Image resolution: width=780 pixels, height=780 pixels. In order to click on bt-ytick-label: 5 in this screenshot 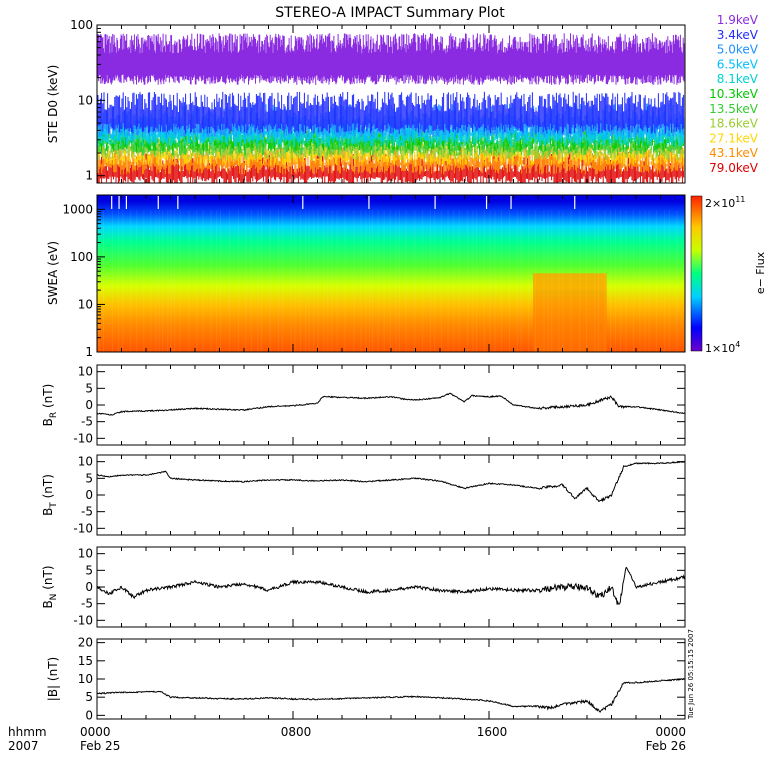, I will do `click(89, 478)`.